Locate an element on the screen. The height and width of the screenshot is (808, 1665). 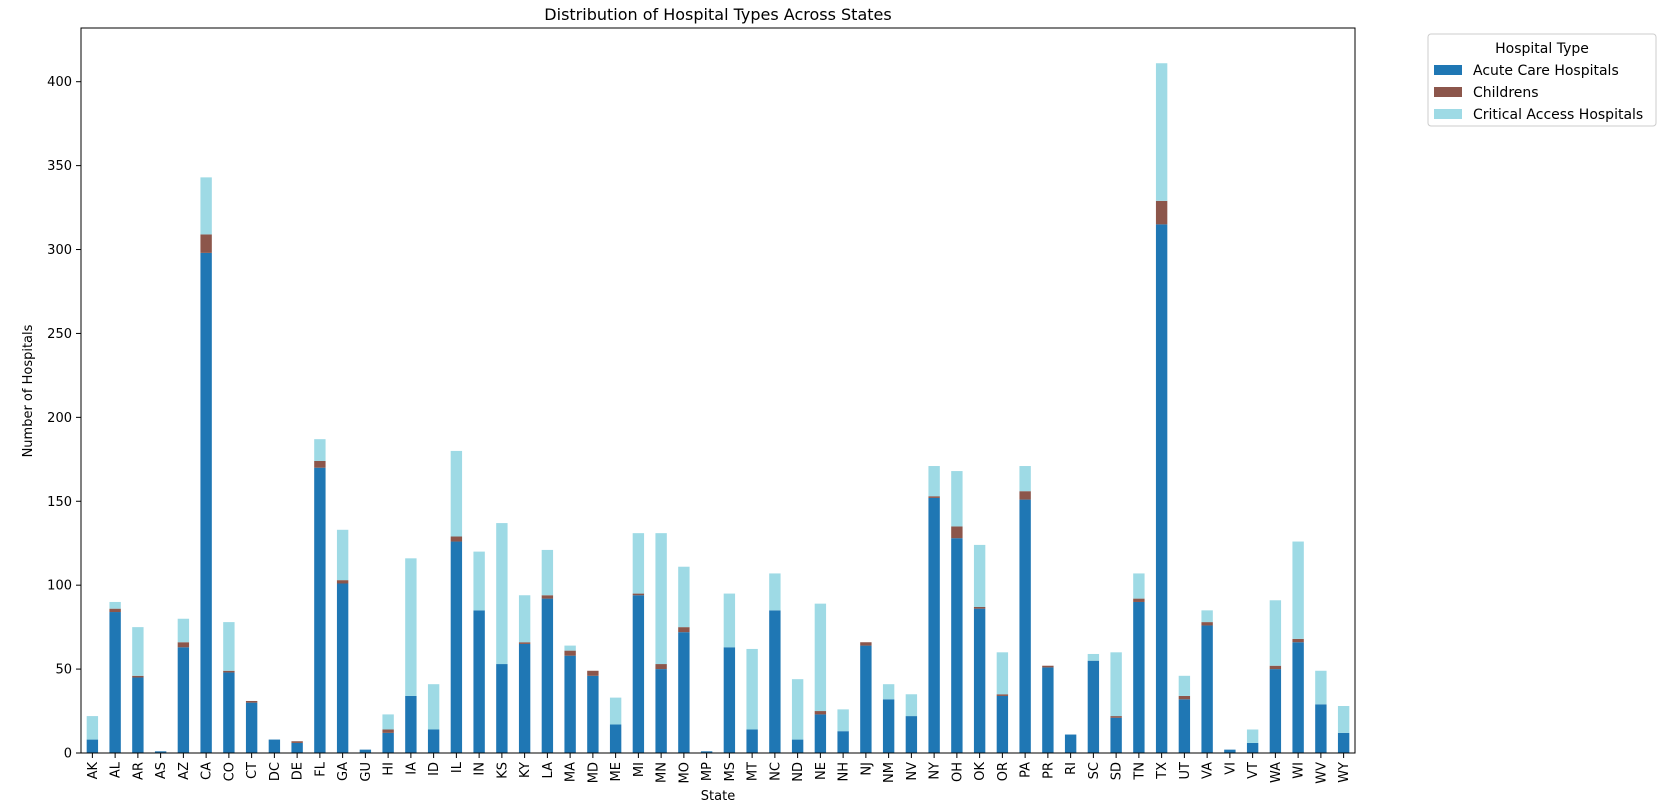
x-axis-label: State is located at coordinates (718, 796).